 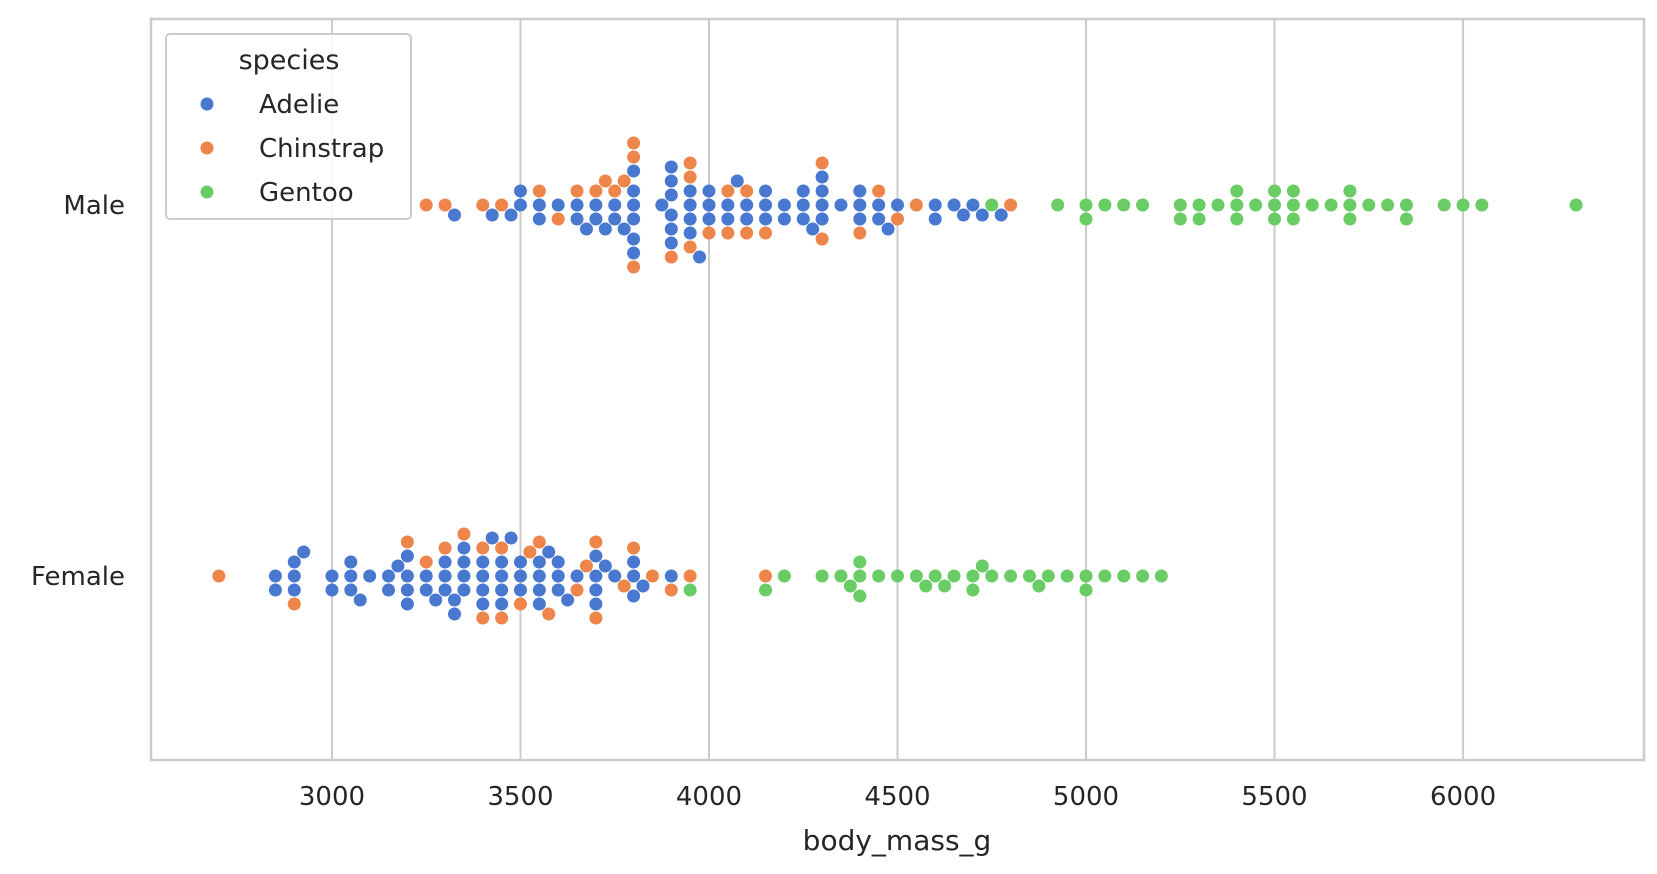 What do you see at coordinates (207, 104) in the screenshot?
I see `legend-marker-adelie` at bounding box center [207, 104].